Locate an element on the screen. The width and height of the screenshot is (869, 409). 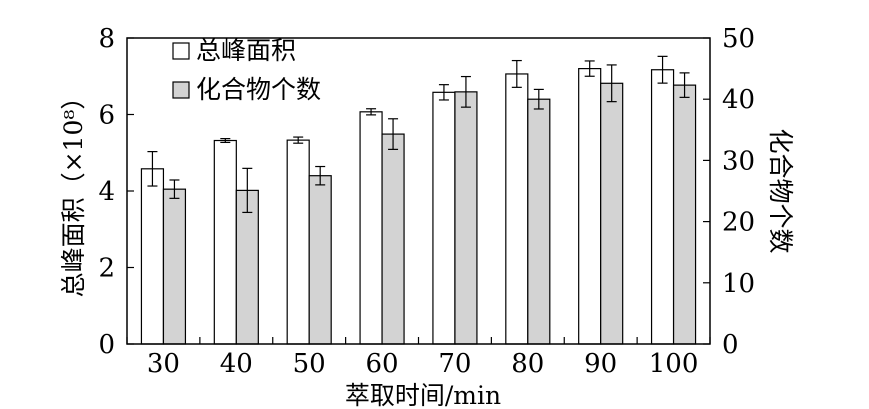
x-tick-label: 70 is located at coordinates (454, 364).